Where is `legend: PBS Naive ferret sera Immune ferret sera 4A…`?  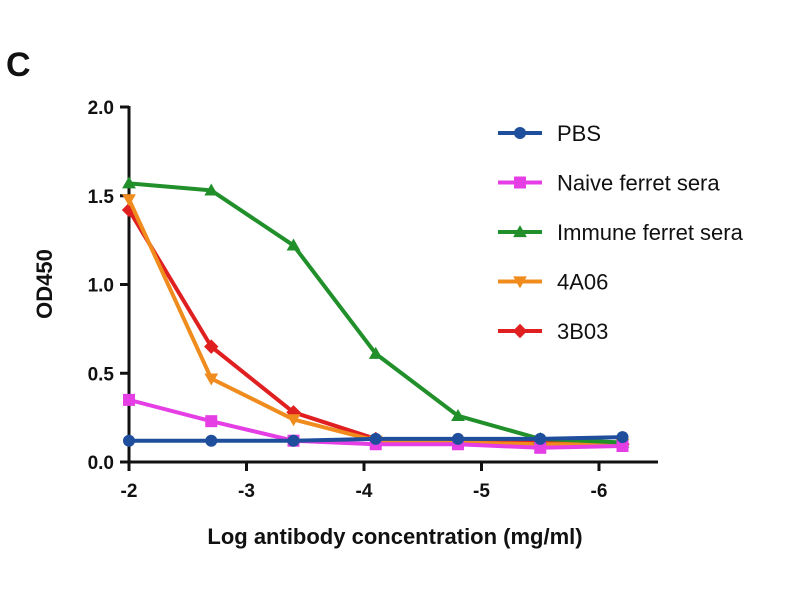
legend: PBS Naive ferret sera Immune ferret sera 4A… is located at coordinates (621, 232).